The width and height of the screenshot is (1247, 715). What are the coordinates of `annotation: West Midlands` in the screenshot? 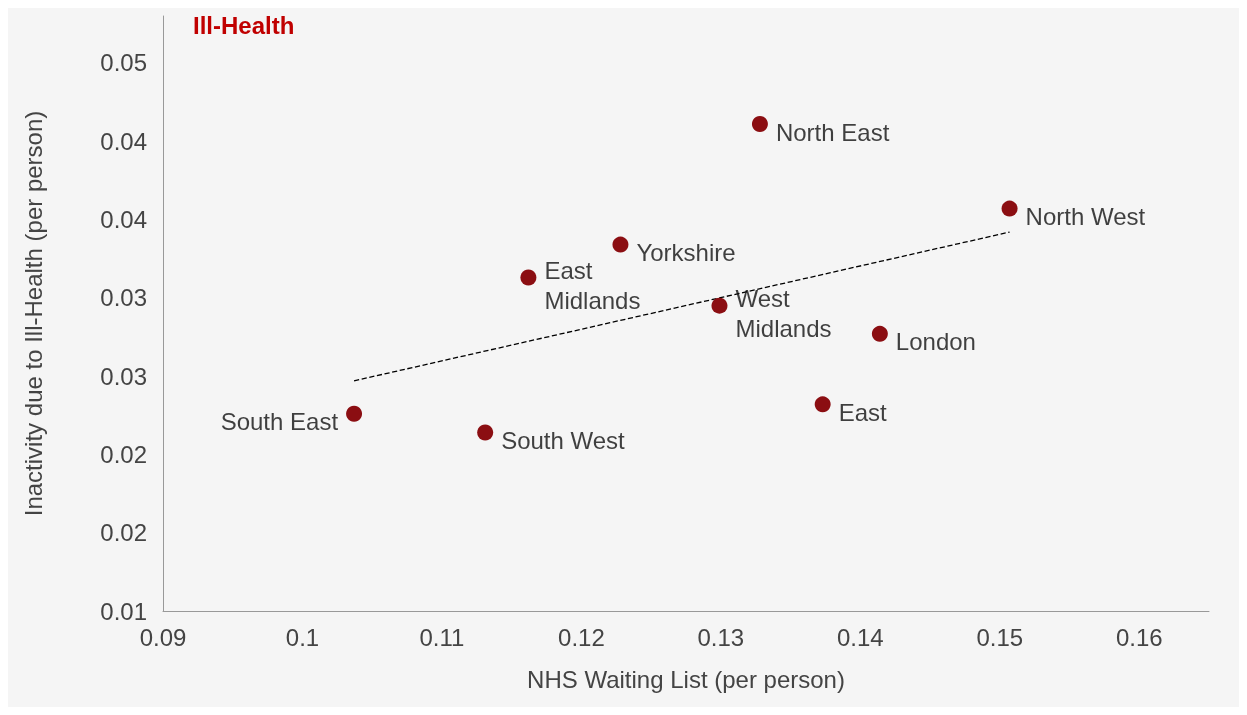 It's located at (783, 314).